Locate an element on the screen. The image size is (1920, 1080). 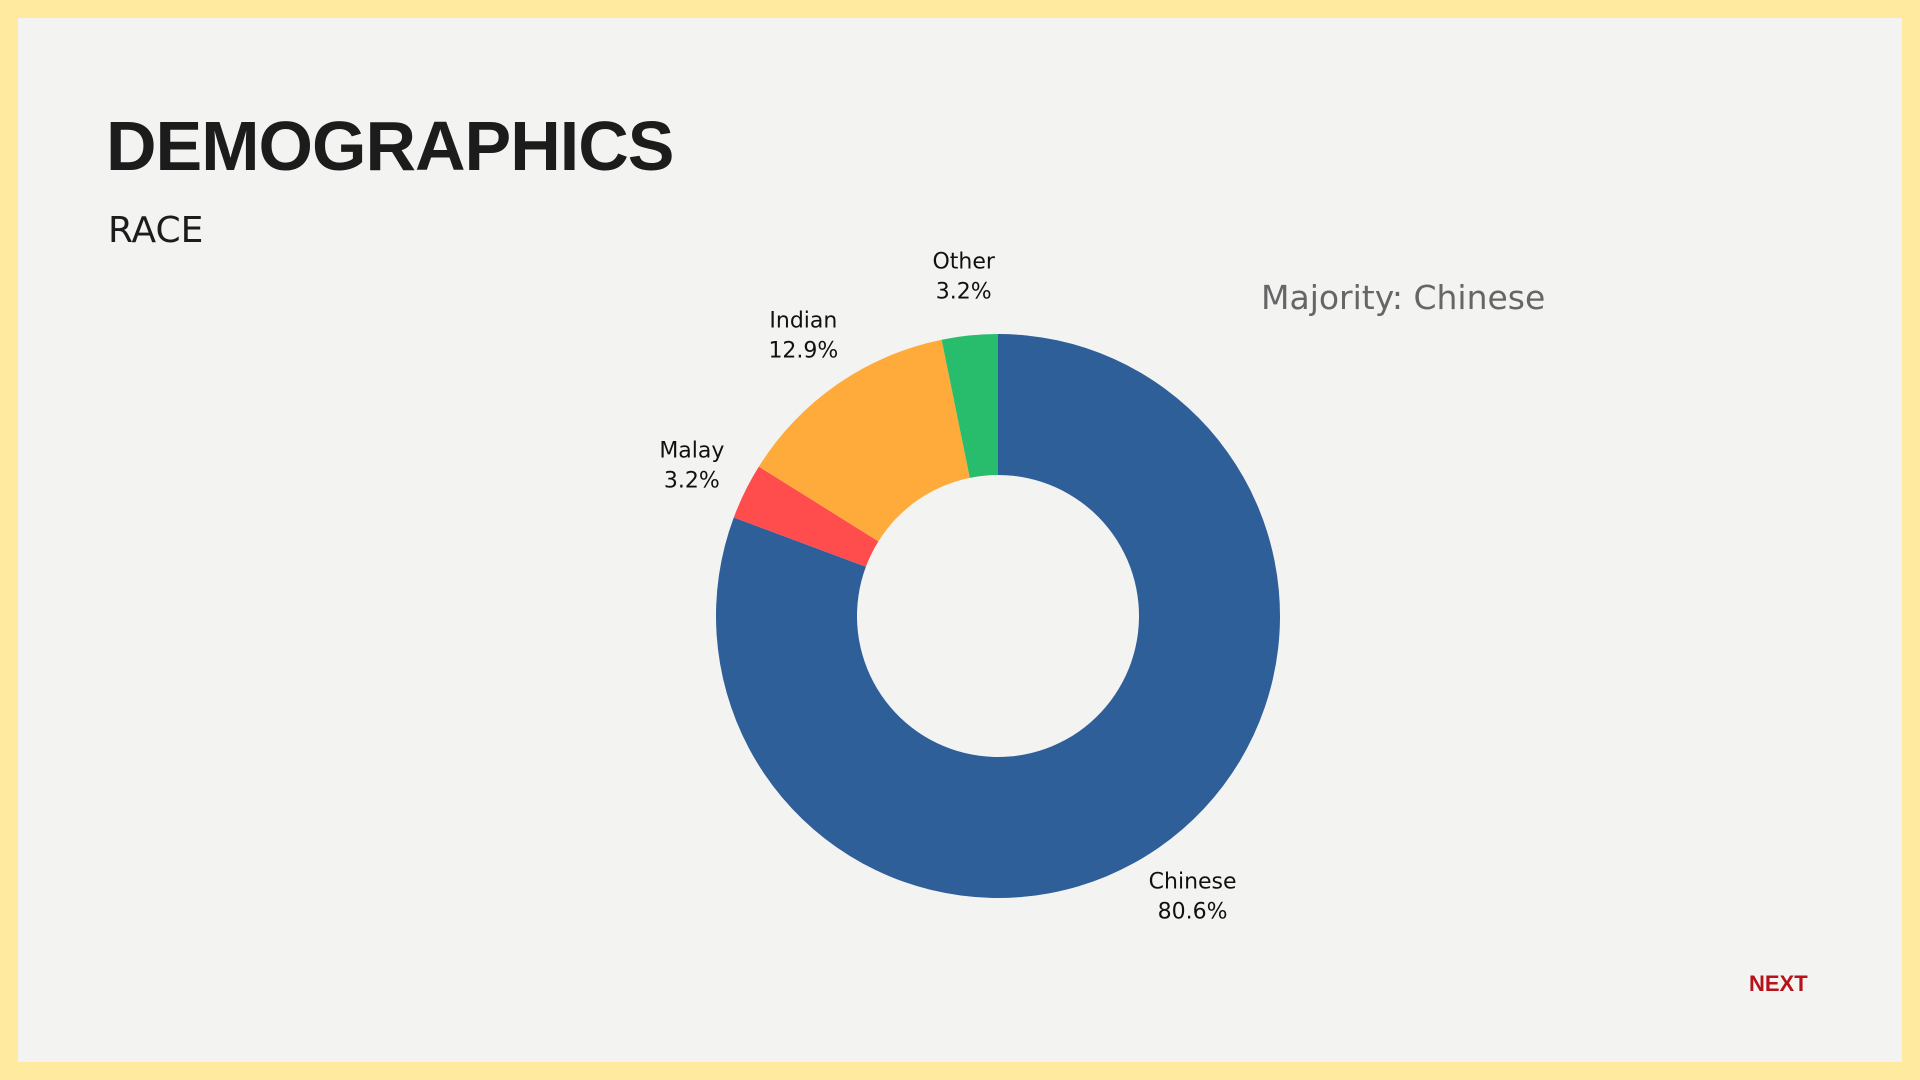
annotation: Majority: Chinese is located at coordinates (1403, 297).